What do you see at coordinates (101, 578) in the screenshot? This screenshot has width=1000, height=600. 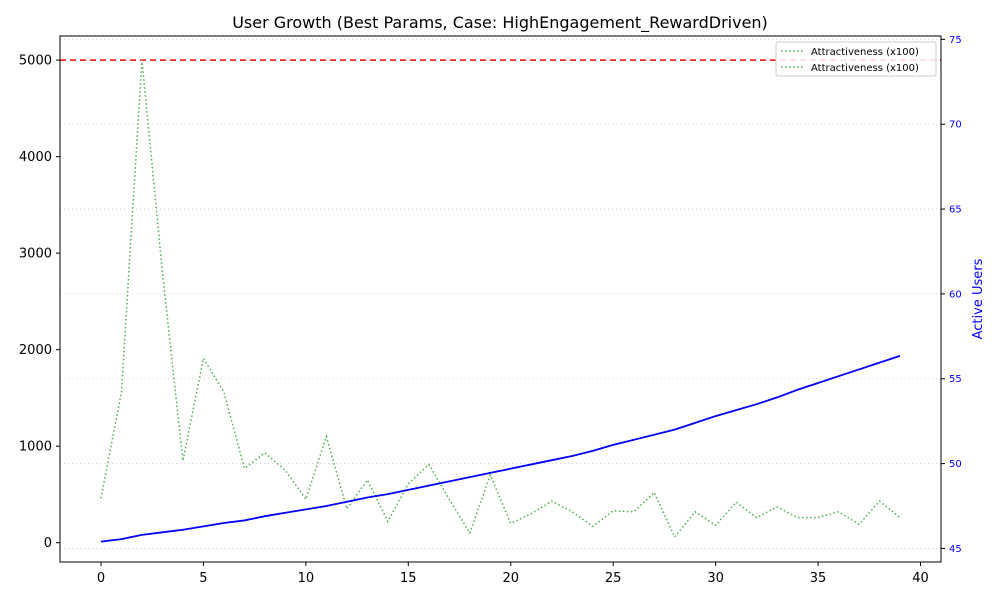 I see `x-tick-label-0: 0` at bounding box center [101, 578].